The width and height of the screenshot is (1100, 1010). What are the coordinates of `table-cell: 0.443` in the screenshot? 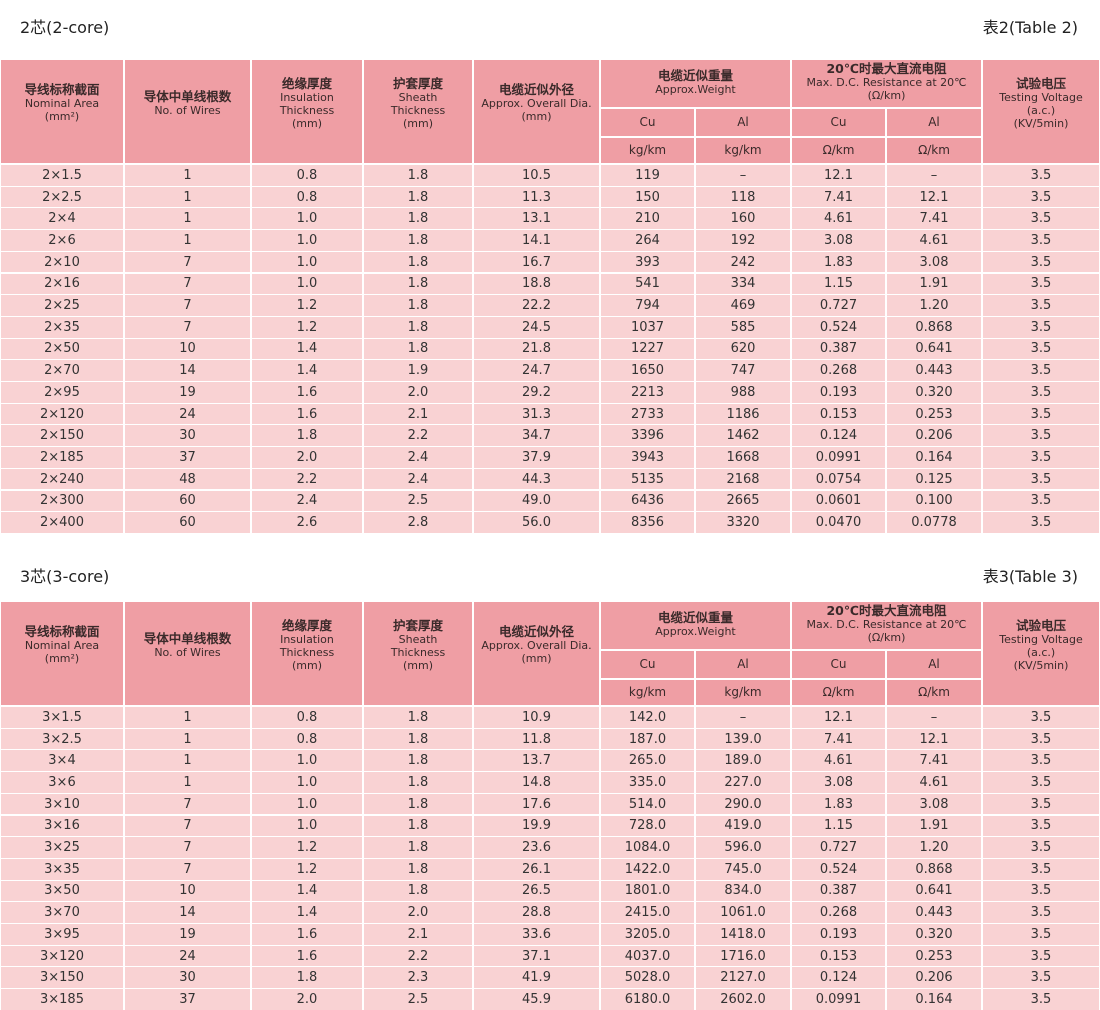 It's located at (934, 912).